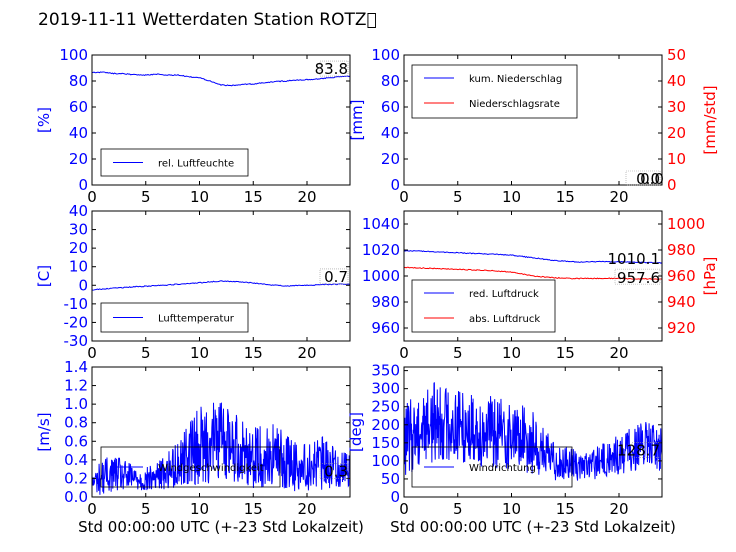 The image size is (736, 552). Describe the element at coordinates (515, 79) in the screenshot. I see `legend-entry: kum. Niederschlag` at that location.